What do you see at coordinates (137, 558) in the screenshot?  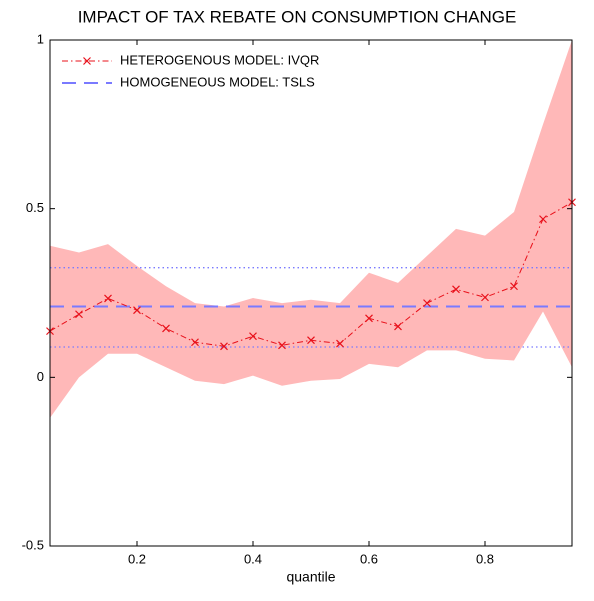 I see `x-tick-label: 0.2` at bounding box center [137, 558].